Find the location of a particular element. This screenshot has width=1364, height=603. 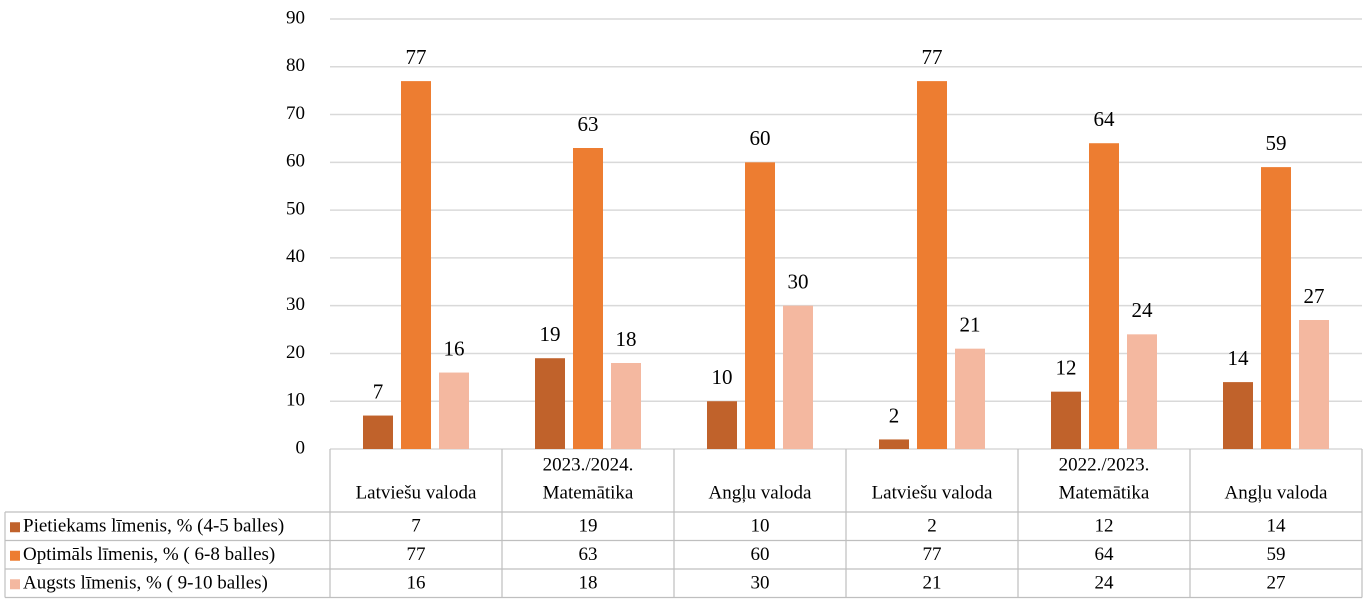

table-cell: 64 is located at coordinates (1105, 554).